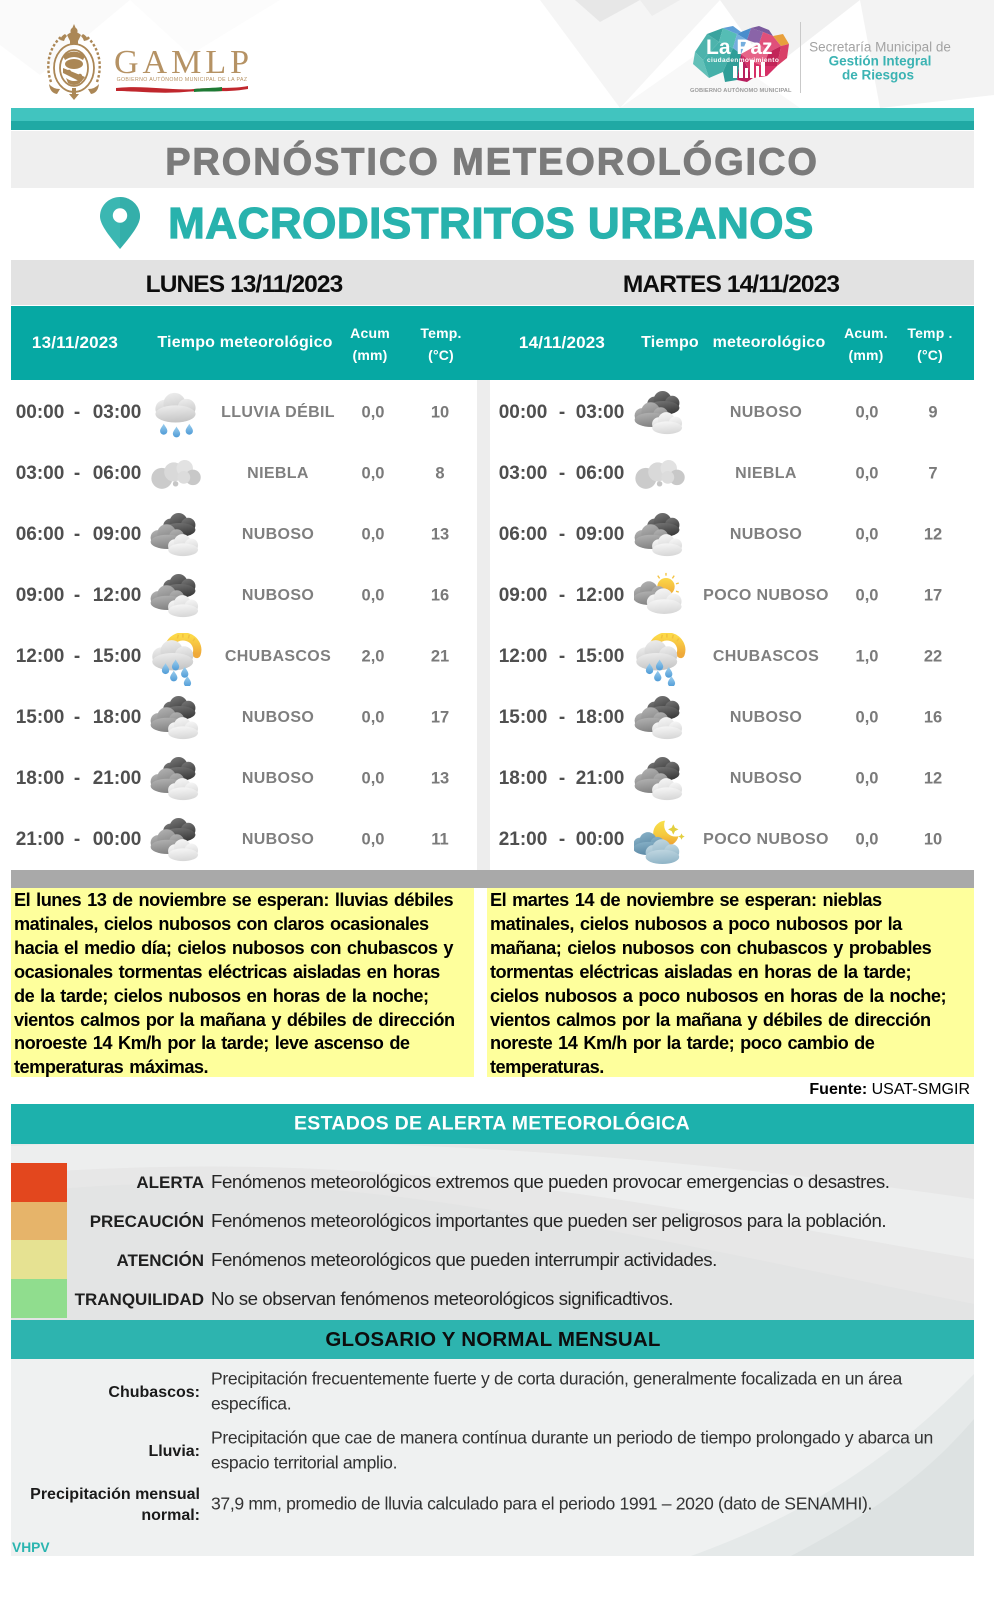 Image resolution: width=994 pixels, height=1600 pixels. Describe the element at coordinates (743, 60) in the screenshot. I see `svg-text: ciudadenmovimiento` at that location.